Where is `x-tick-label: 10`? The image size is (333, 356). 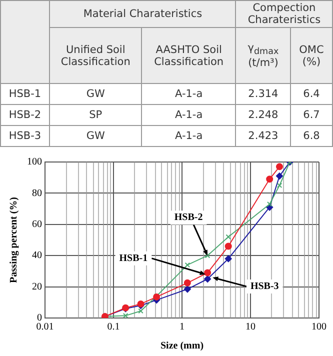
x-tick-label: 10 is located at coordinates (251, 327).